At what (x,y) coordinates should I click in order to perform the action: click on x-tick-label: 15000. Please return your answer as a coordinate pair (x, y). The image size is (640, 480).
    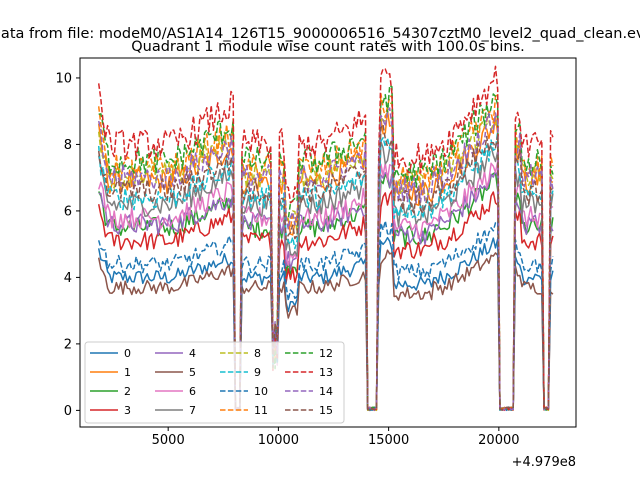
    Looking at the image, I should click on (388, 440).